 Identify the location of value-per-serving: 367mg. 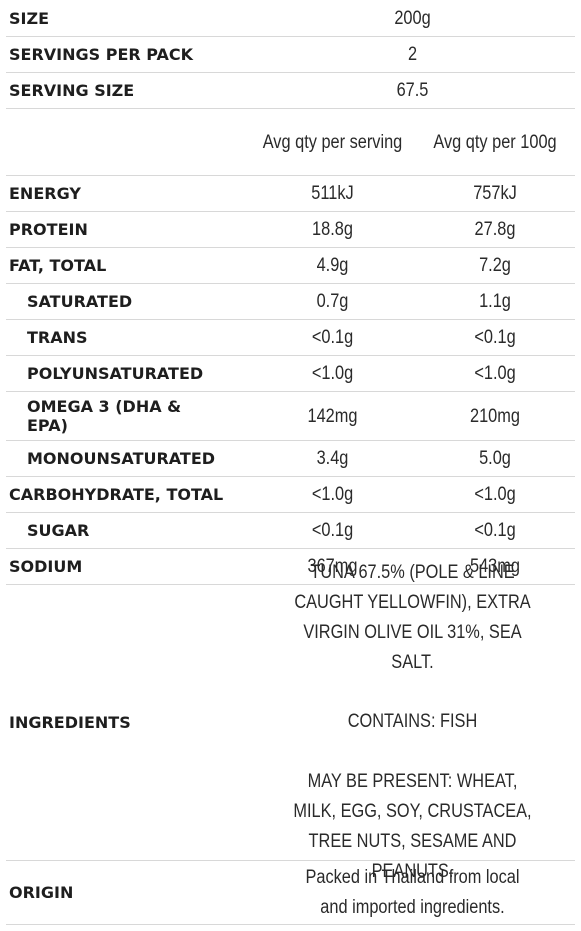
(332, 566).